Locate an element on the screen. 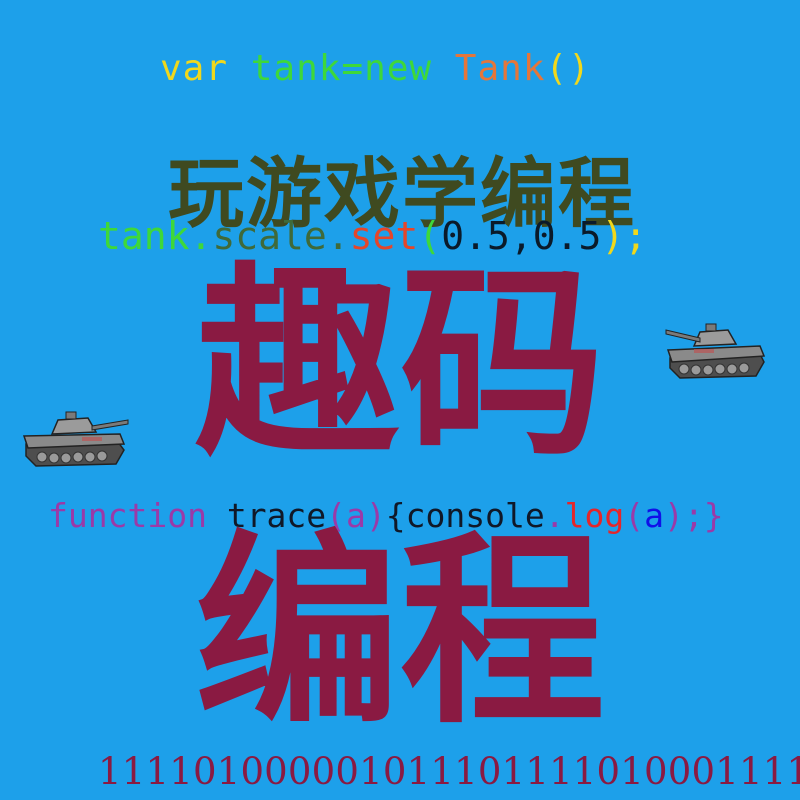  code-identifier: tank=new is located at coordinates (341, 68).